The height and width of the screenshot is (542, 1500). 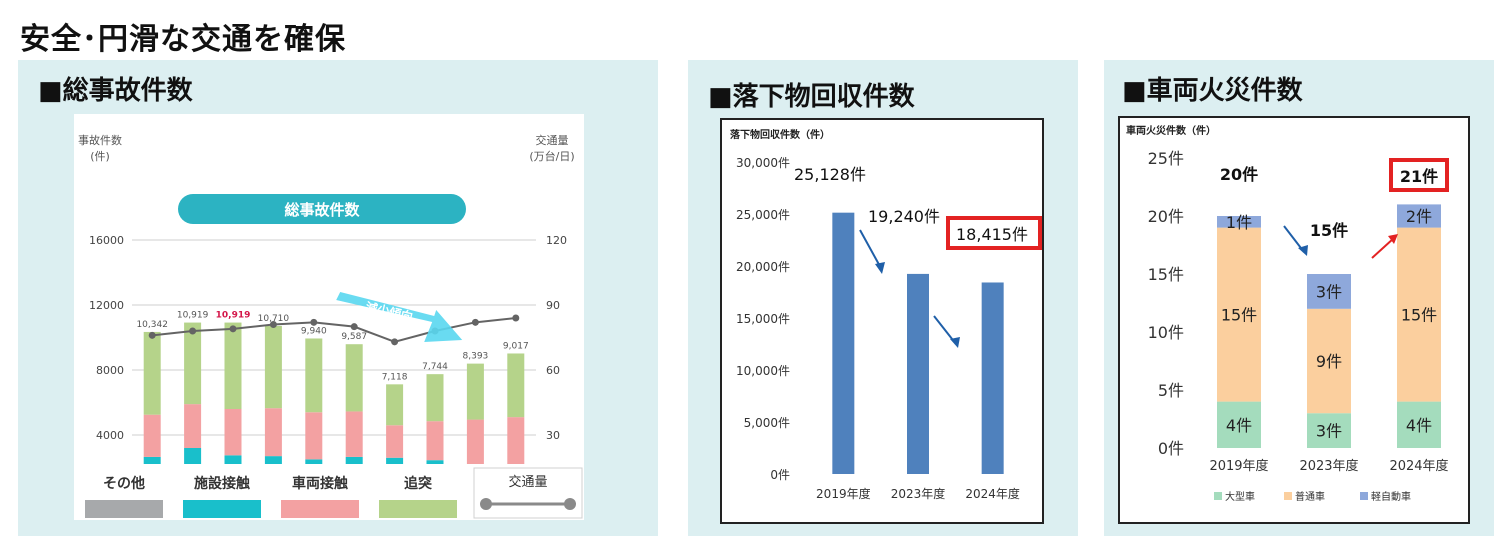 What do you see at coordinates (552, 140) in the screenshot?
I see `right-axis-title: 交通量` at bounding box center [552, 140].